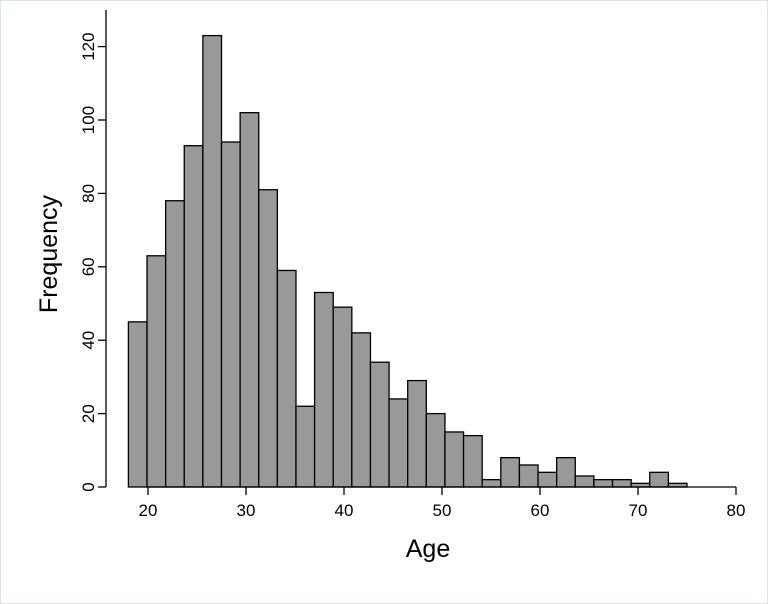  I want to click on x-tick-label: 70, so click(638, 510).